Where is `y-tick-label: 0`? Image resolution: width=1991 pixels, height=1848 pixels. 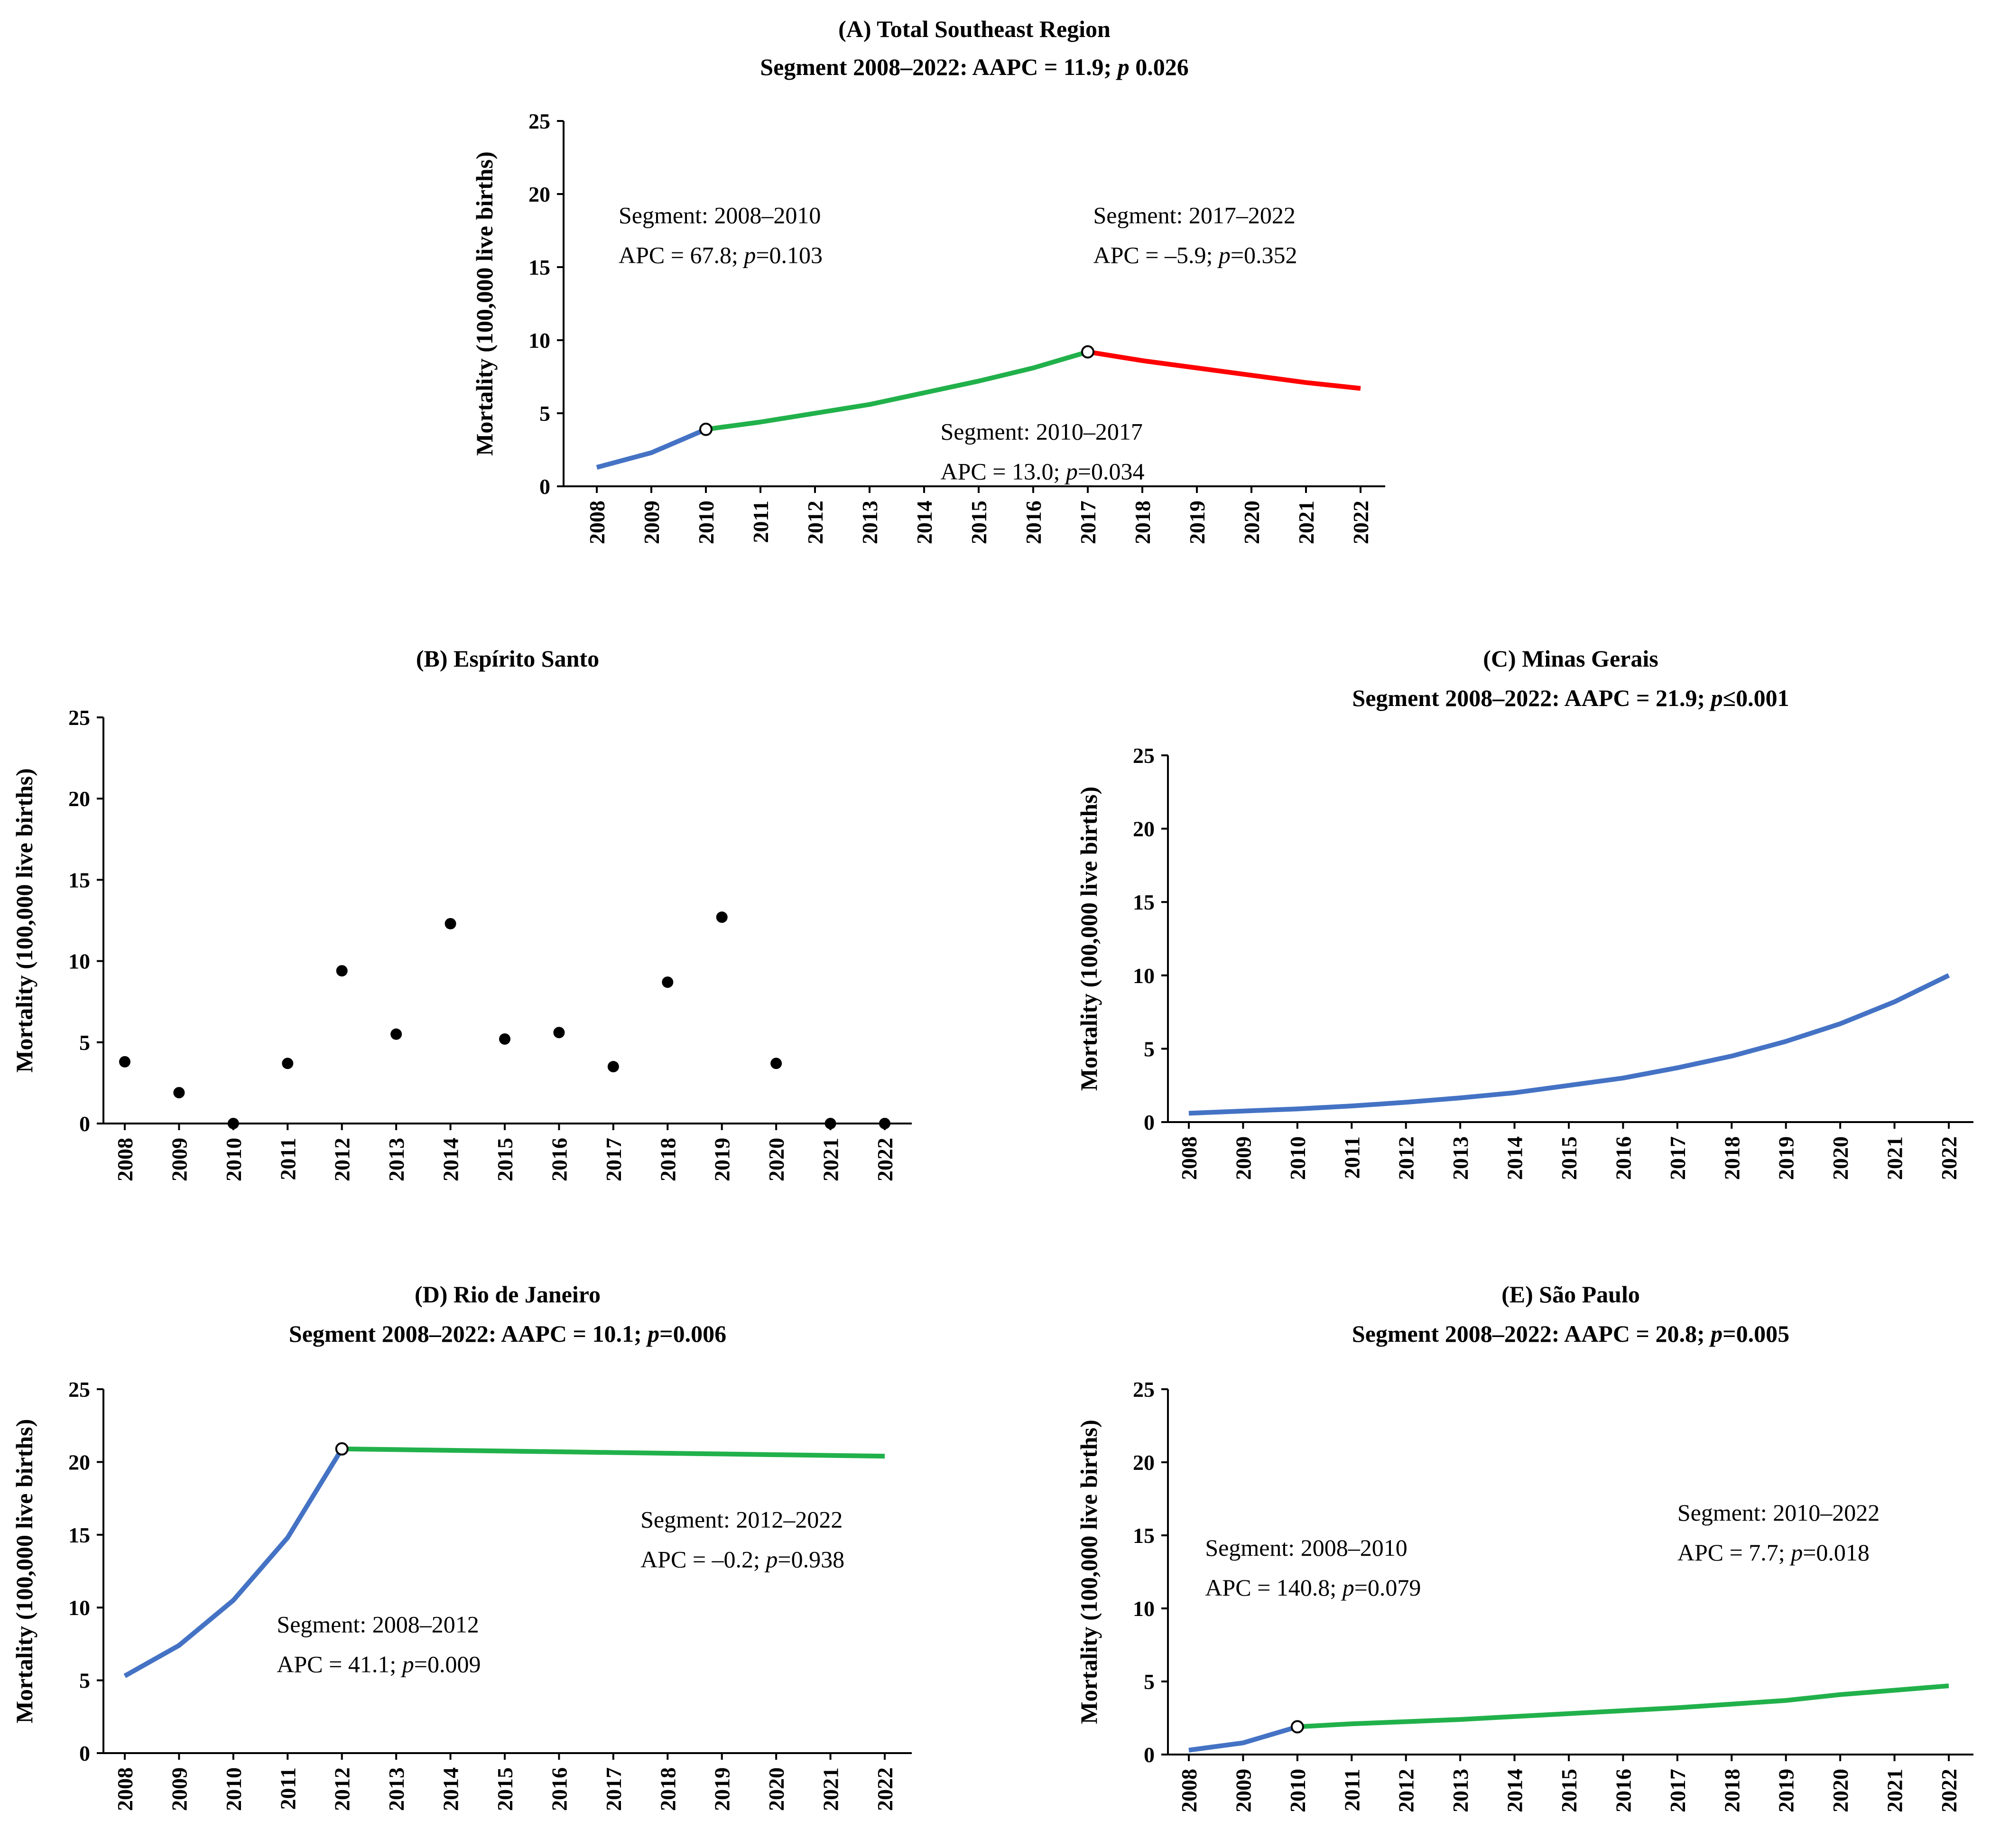
y-tick-label: 0 is located at coordinates (545, 487).